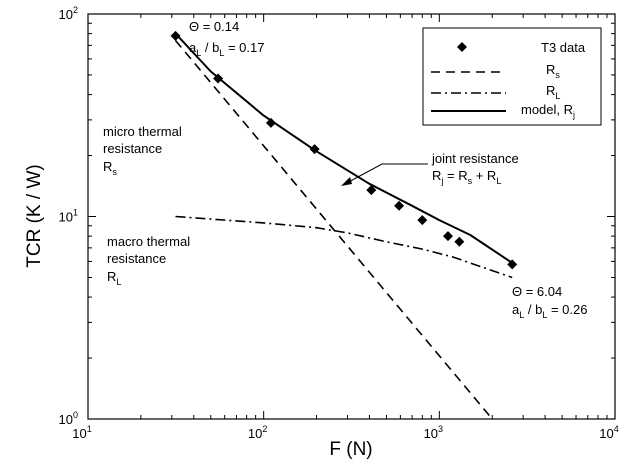  Describe the element at coordinates (433, 432) in the screenshot. I see `x-tick-label: 10³` at that location.